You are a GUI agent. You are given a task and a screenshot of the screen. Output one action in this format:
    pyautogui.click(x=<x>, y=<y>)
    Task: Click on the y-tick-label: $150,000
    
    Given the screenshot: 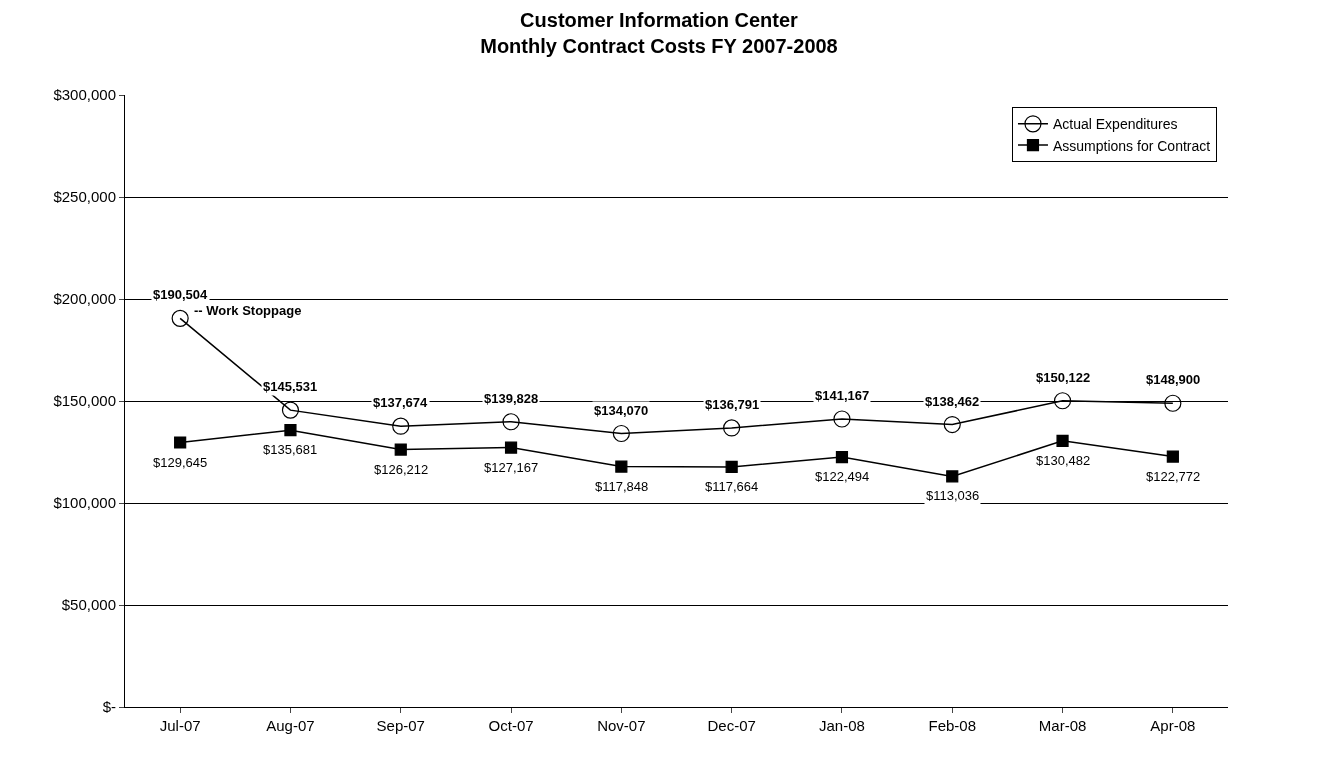 What is the action you would take?
    pyautogui.click(x=84, y=401)
    